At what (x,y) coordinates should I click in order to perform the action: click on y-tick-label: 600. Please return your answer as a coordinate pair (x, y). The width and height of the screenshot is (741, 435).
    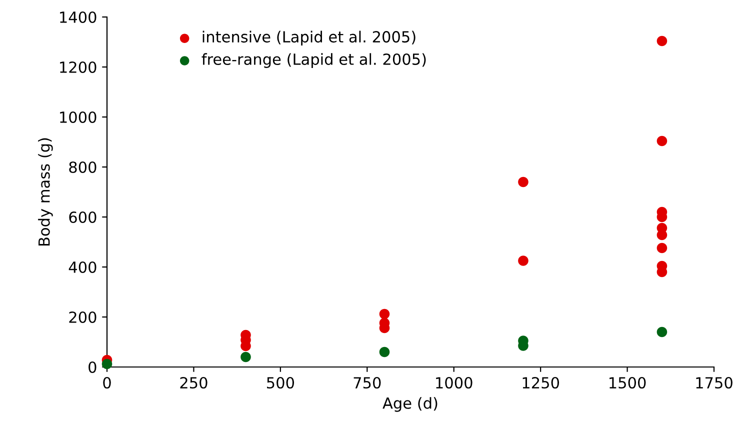
    Looking at the image, I should click on (82, 217).